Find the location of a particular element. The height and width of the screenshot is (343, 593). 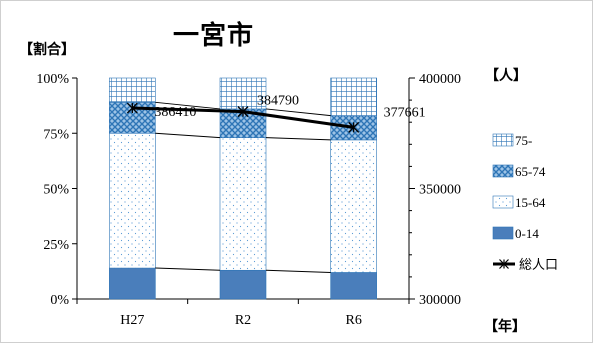

bar-segment-0-14-R6 is located at coordinates (353, 286).